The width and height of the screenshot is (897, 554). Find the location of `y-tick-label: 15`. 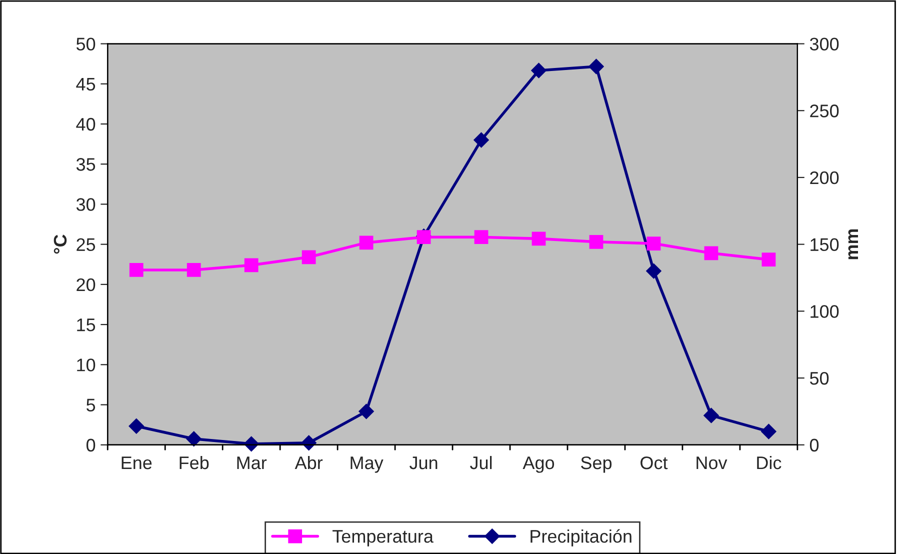

y-tick-label: 15 is located at coordinates (86, 325).